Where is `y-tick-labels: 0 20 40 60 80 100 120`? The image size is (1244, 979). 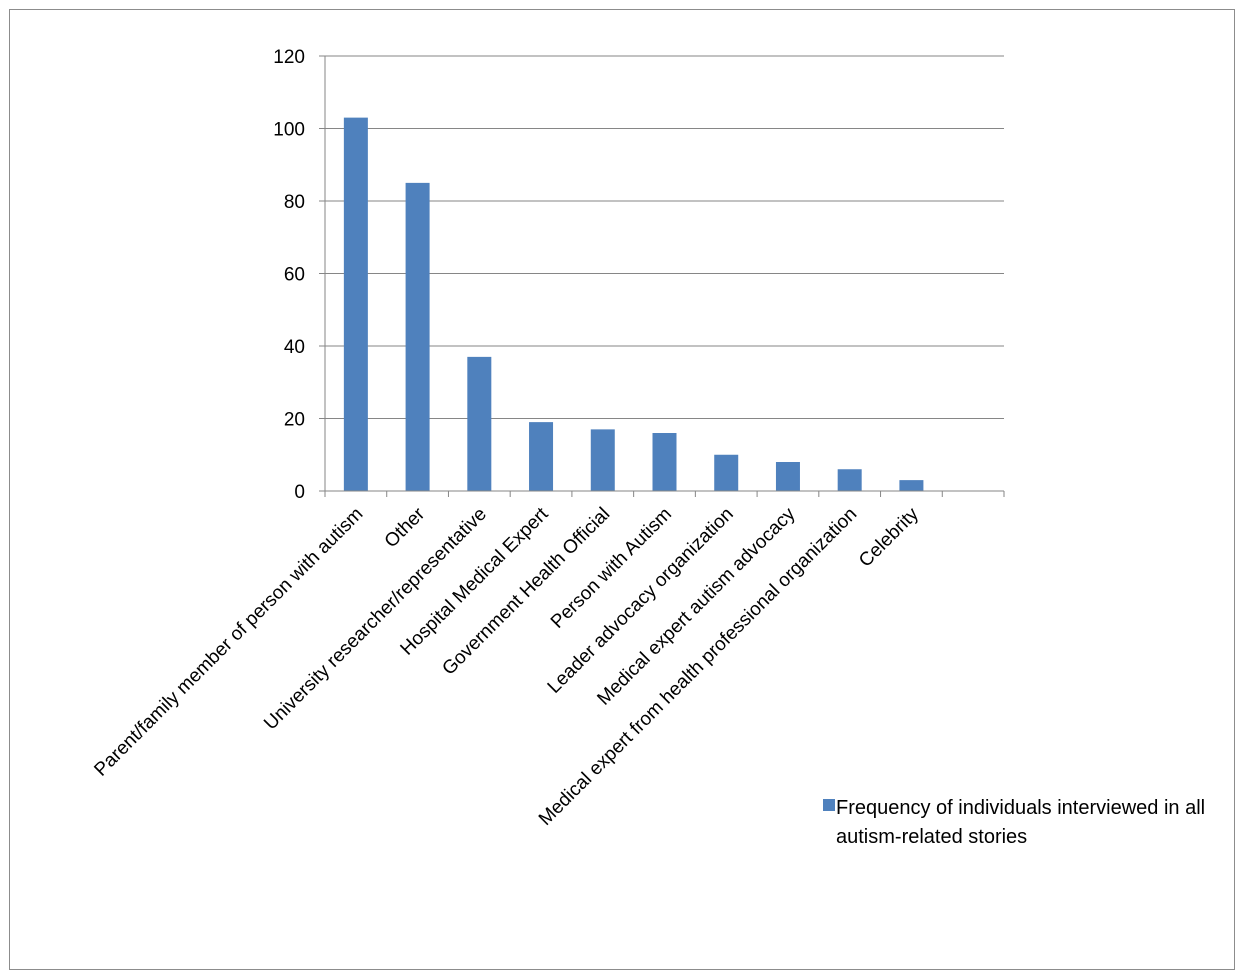
y-tick-labels: 0 20 40 60 80 100 120 is located at coordinates (289, 275).